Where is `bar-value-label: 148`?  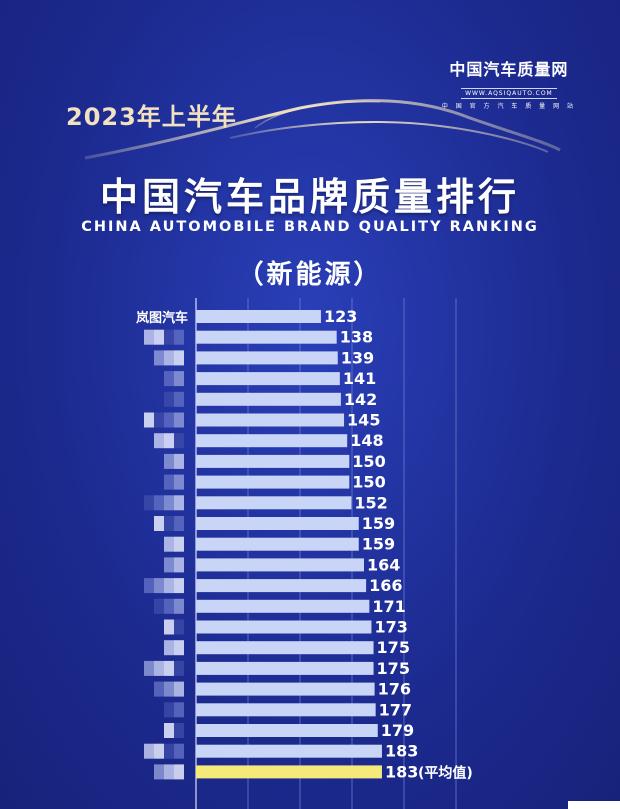 bar-value-label: 148 is located at coordinates (366, 440).